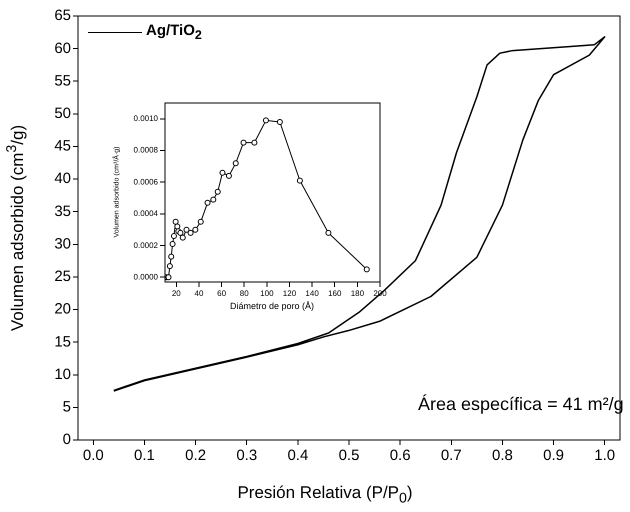 The height and width of the screenshot is (512, 630). What do you see at coordinates (267, 293) in the screenshot?
I see `x-tick-label: 100` at bounding box center [267, 293].